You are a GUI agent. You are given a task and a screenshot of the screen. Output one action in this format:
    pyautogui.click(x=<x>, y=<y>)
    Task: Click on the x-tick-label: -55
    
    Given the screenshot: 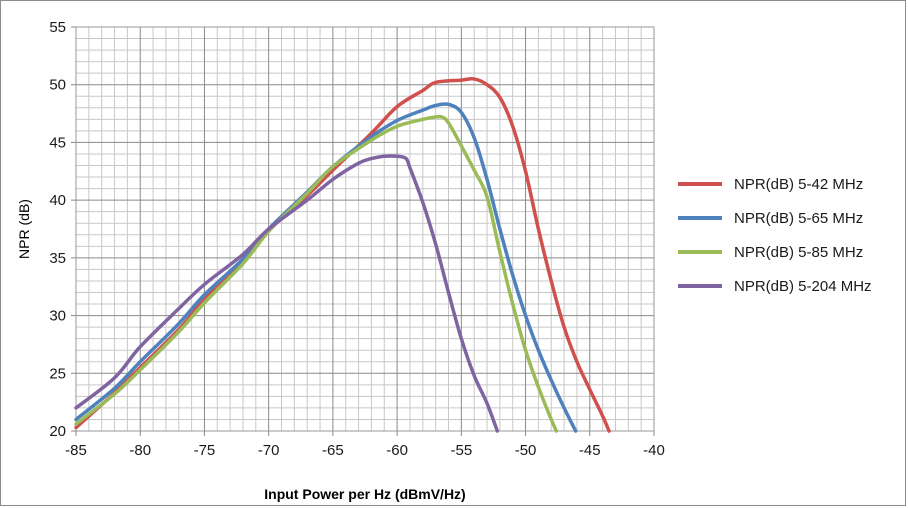 What is the action you would take?
    pyautogui.click(x=461, y=450)
    